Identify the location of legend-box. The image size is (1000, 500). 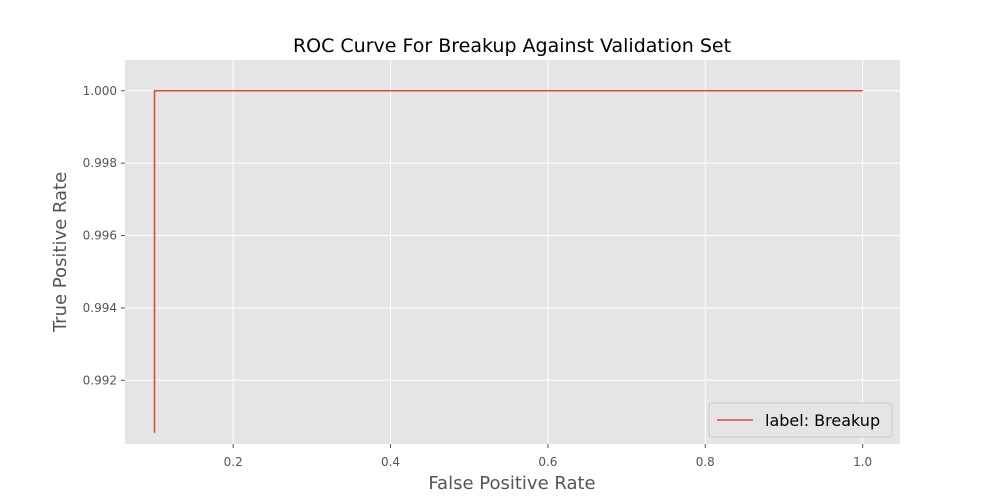
(800, 420).